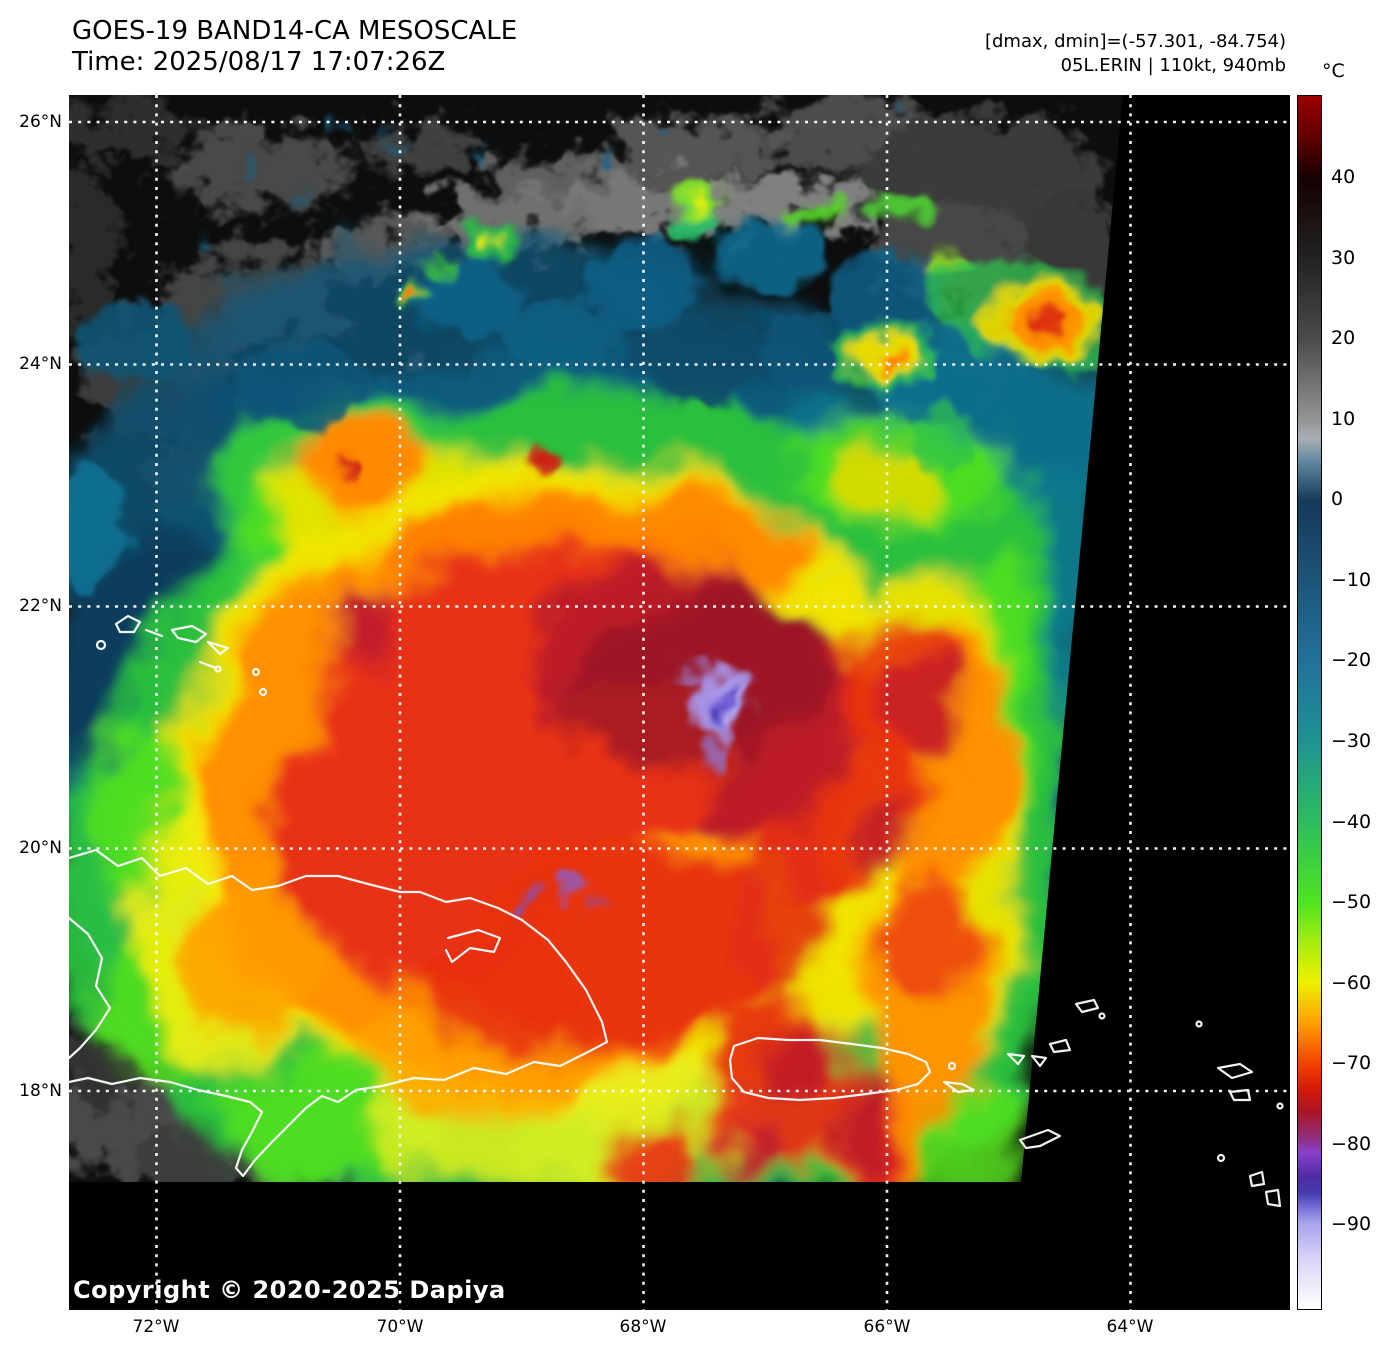 Image resolution: width=1390 pixels, height=1359 pixels. What do you see at coordinates (90, 988) in the screenshot?
I see `coastline-haiti-west` at bounding box center [90, 988].